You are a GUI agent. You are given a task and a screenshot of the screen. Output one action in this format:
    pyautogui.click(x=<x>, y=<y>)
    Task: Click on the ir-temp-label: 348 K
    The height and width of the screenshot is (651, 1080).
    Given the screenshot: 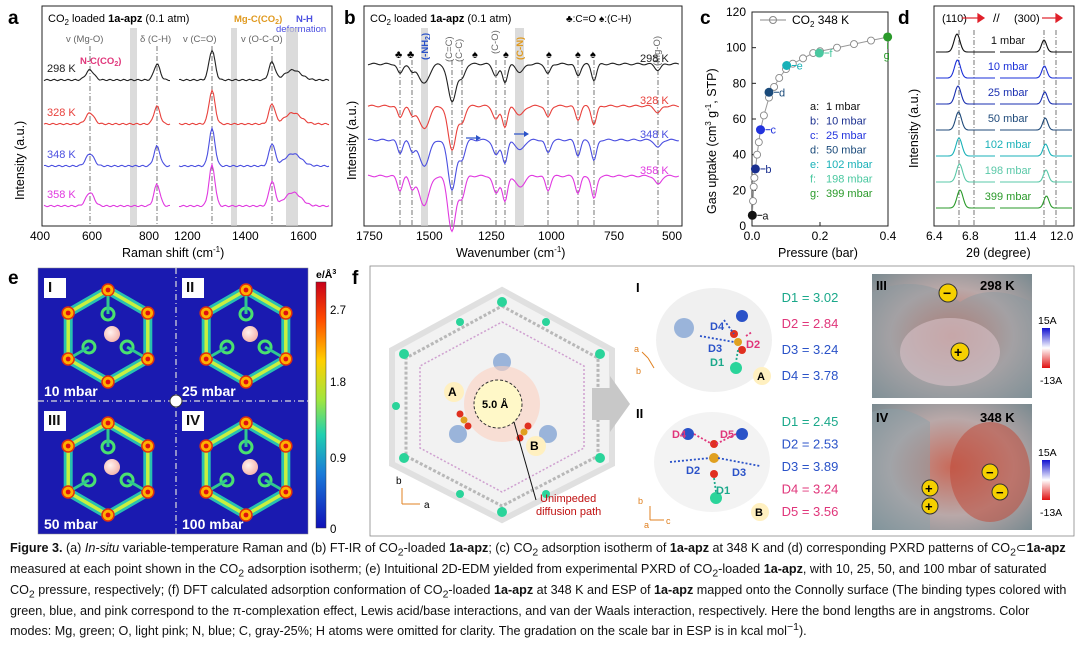 What is the action you would take?
    pyautogui.click(x=654, y=135)
    